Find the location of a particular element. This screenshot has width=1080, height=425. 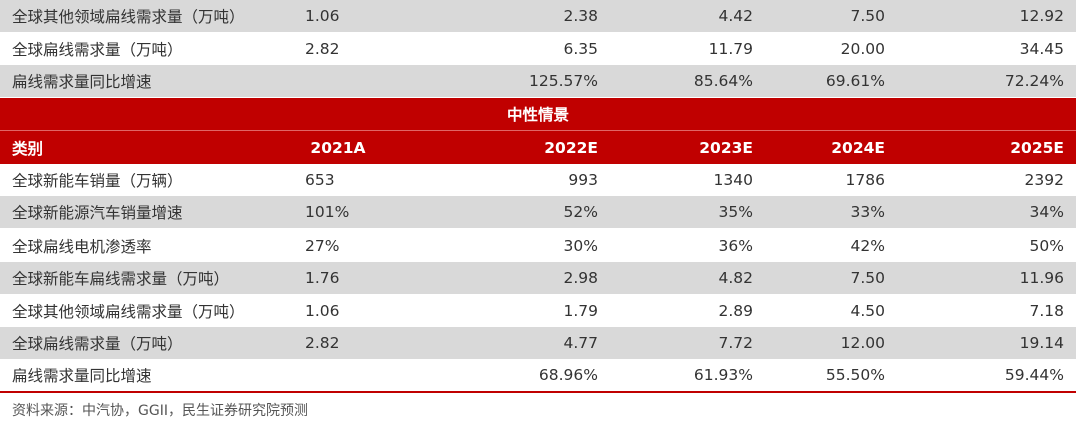

table-row: 全球扁线电机渗透率 27% 30% 36% 42% 50% is located at coordinates (538, 245).